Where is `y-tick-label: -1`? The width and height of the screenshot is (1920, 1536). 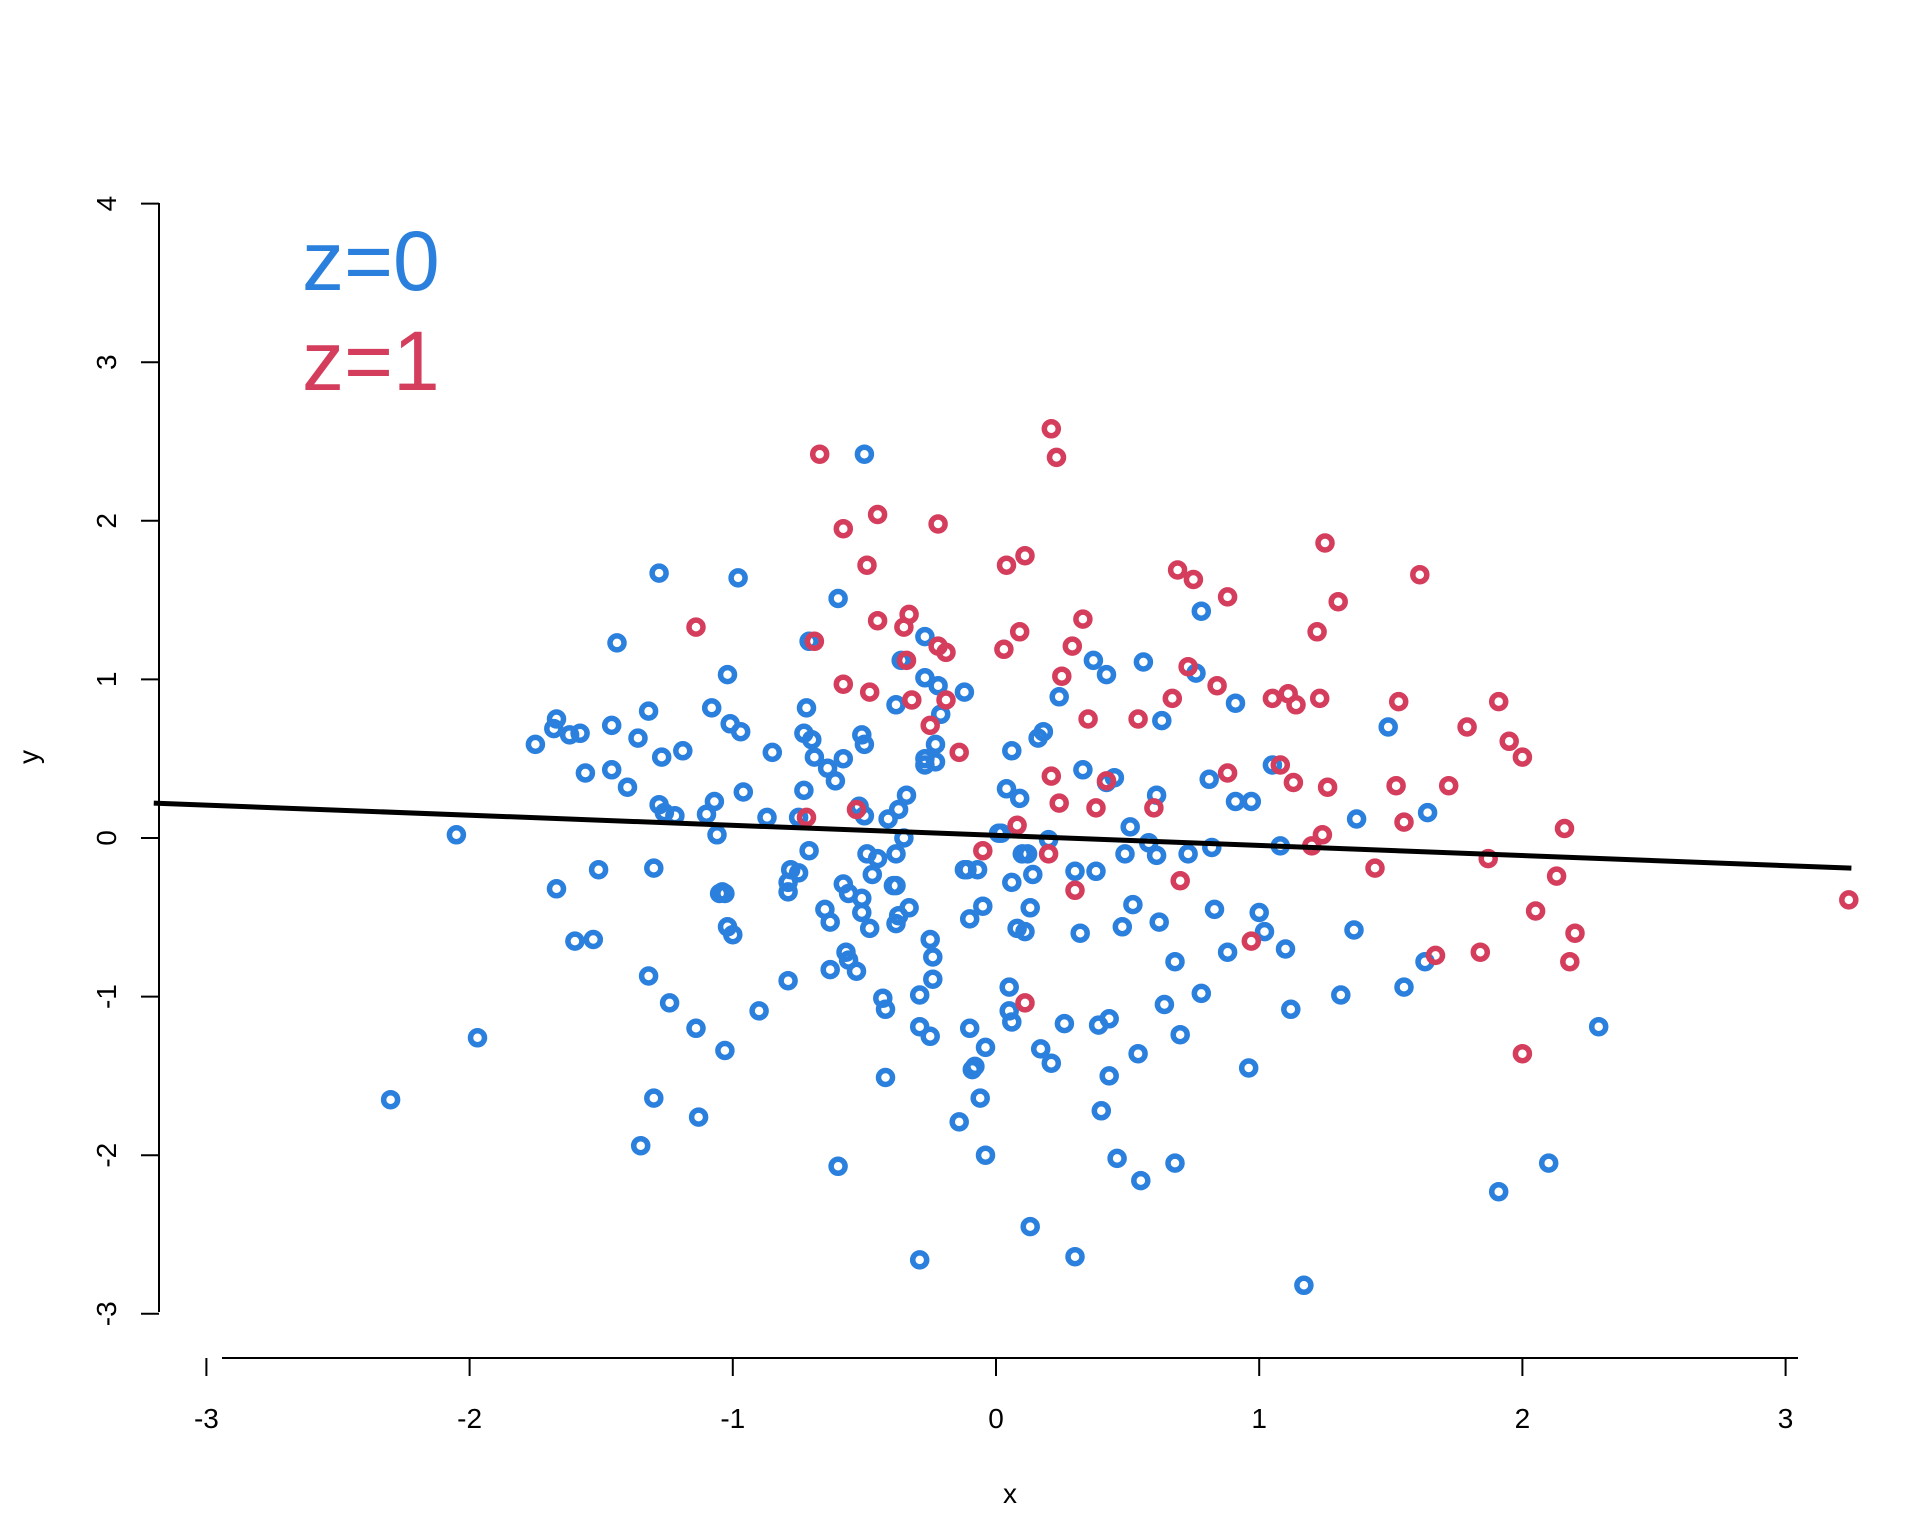
y-tick-label: -1 is located at coordinates (106, 996).